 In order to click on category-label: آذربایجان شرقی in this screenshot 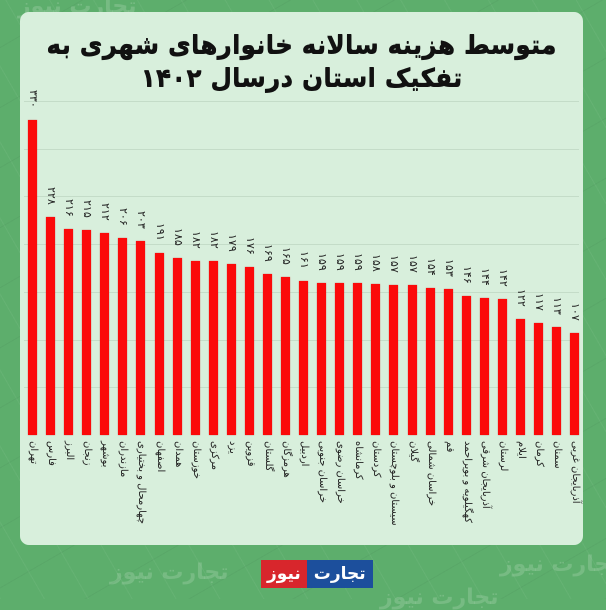, I will do `click(485, 475)`.